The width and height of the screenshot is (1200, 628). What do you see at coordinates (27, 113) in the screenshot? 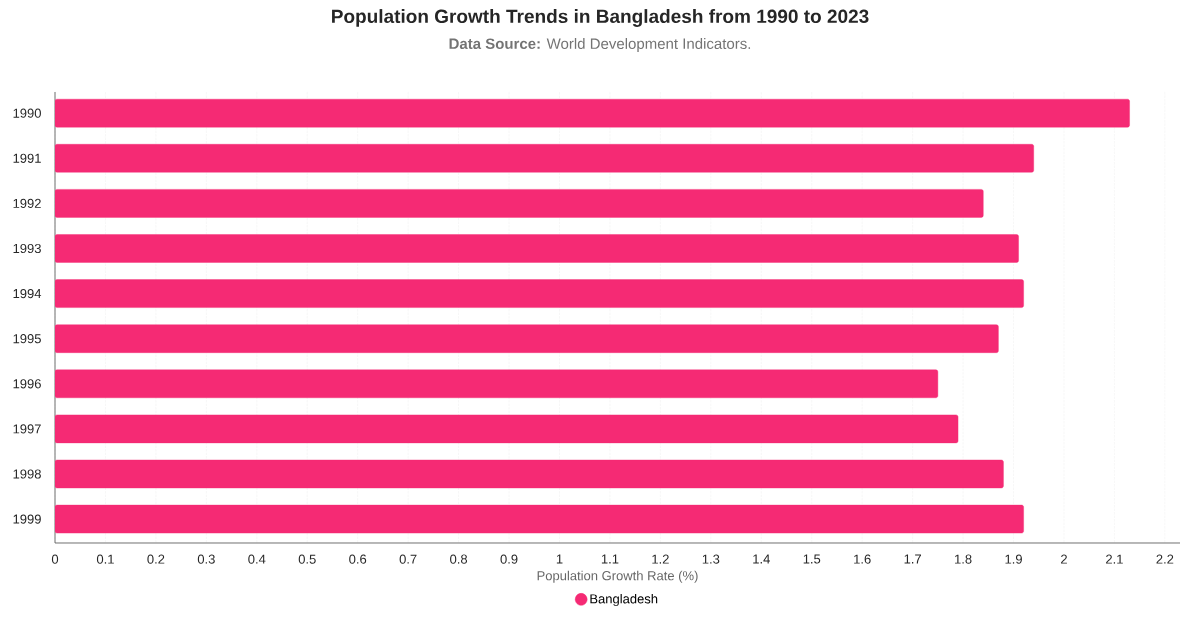
I see `y-tick-label: 1990` at bounding box center [27, 113].